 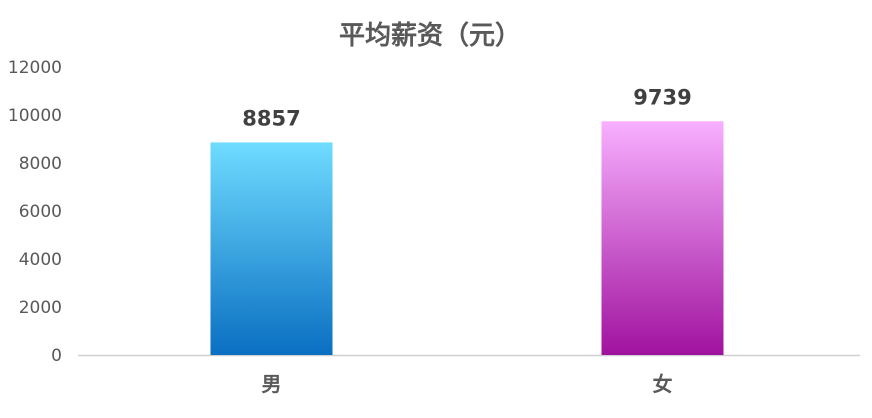 What do you see at coordinates (467, 384) in the screenshot?
I see `category-labels-group: 男女` at bounding box center [467, 384].